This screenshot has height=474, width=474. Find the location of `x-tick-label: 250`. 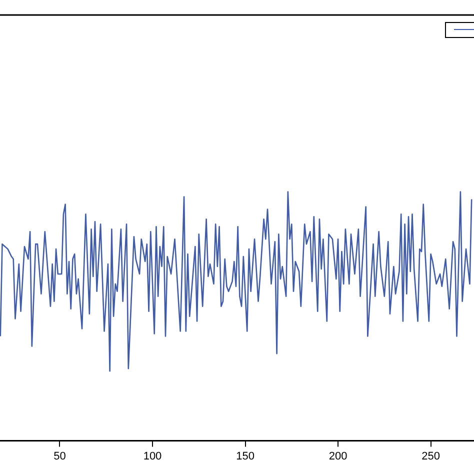

x-tick-label: 250 is located at coordinates (431, 456).